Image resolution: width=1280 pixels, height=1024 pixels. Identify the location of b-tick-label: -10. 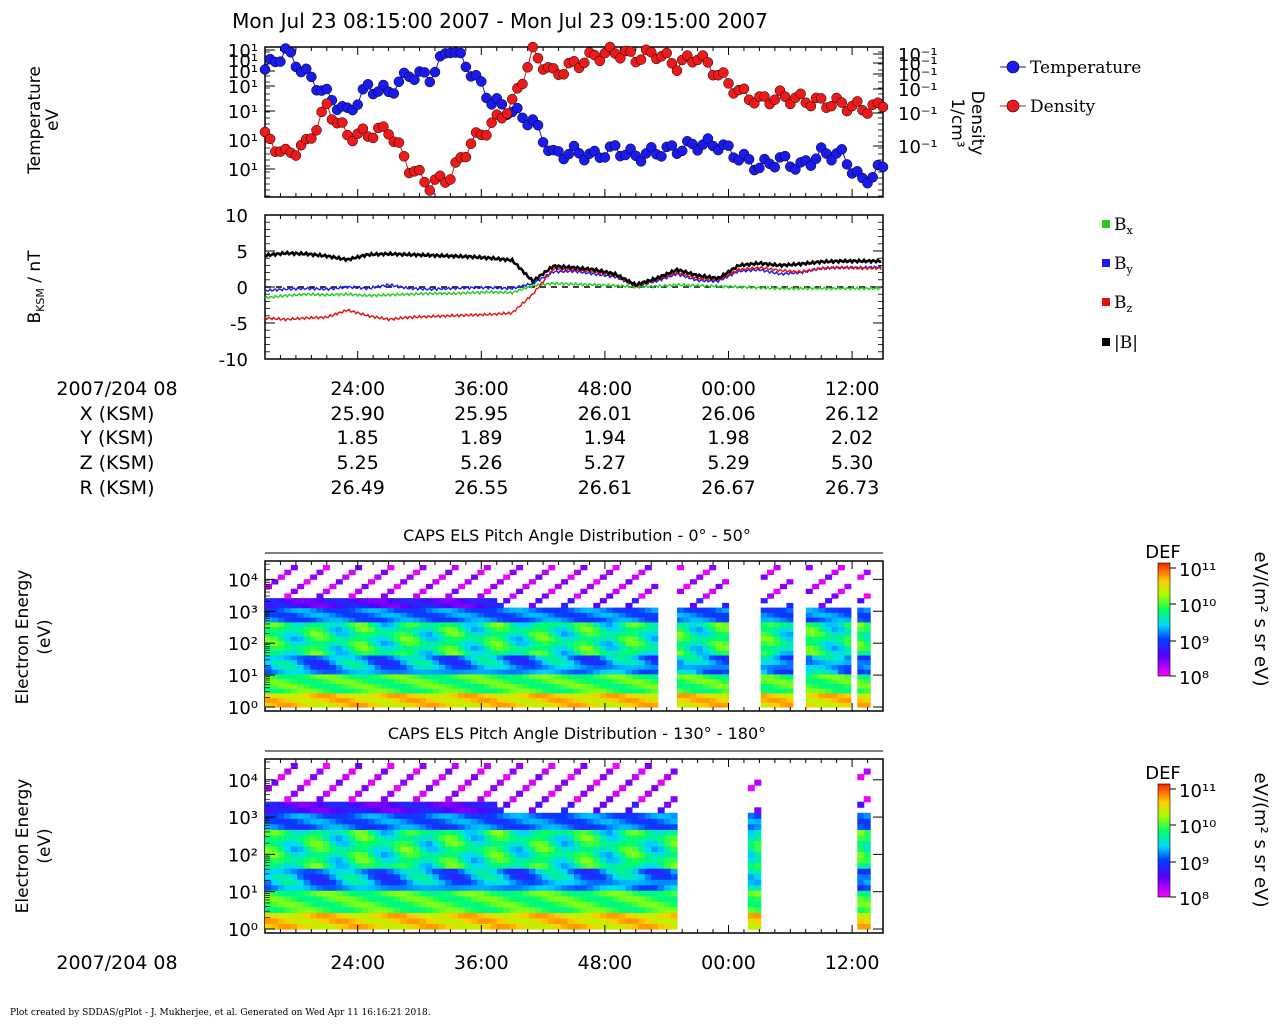
(233, 360).